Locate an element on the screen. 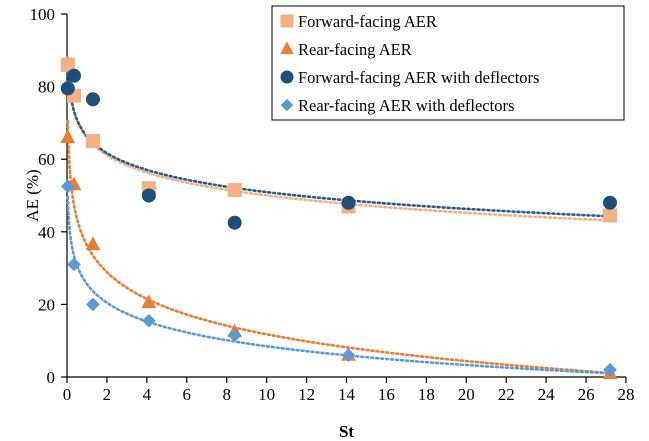 The image size is (649, 441). x-tick-label: 2 is located at coordinates (107, 394).